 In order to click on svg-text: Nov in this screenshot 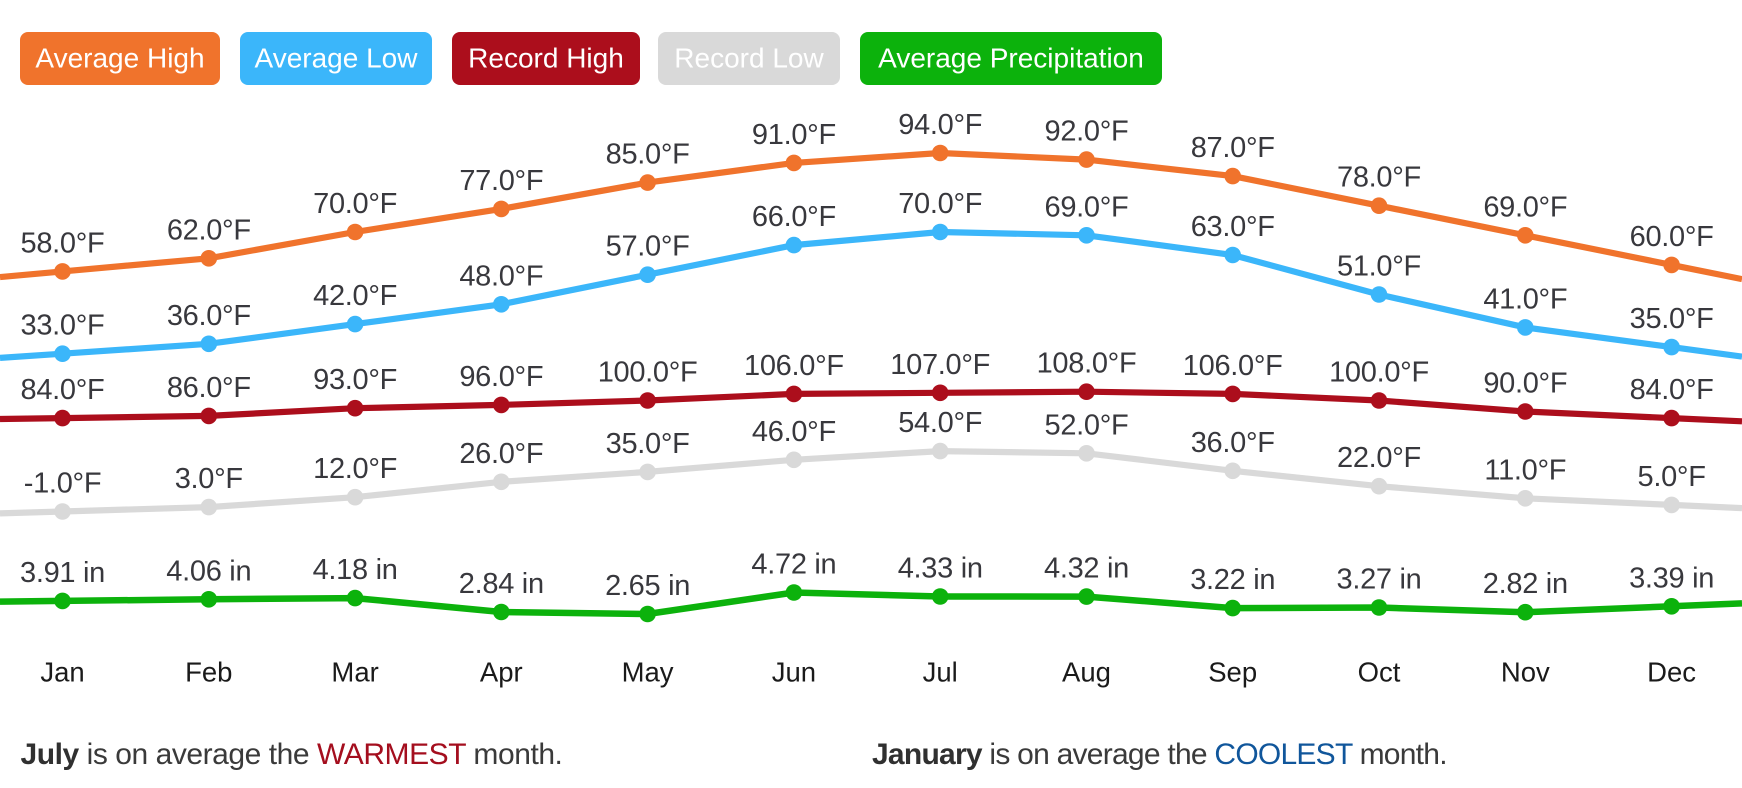, I will do `click(1525, 672)`.